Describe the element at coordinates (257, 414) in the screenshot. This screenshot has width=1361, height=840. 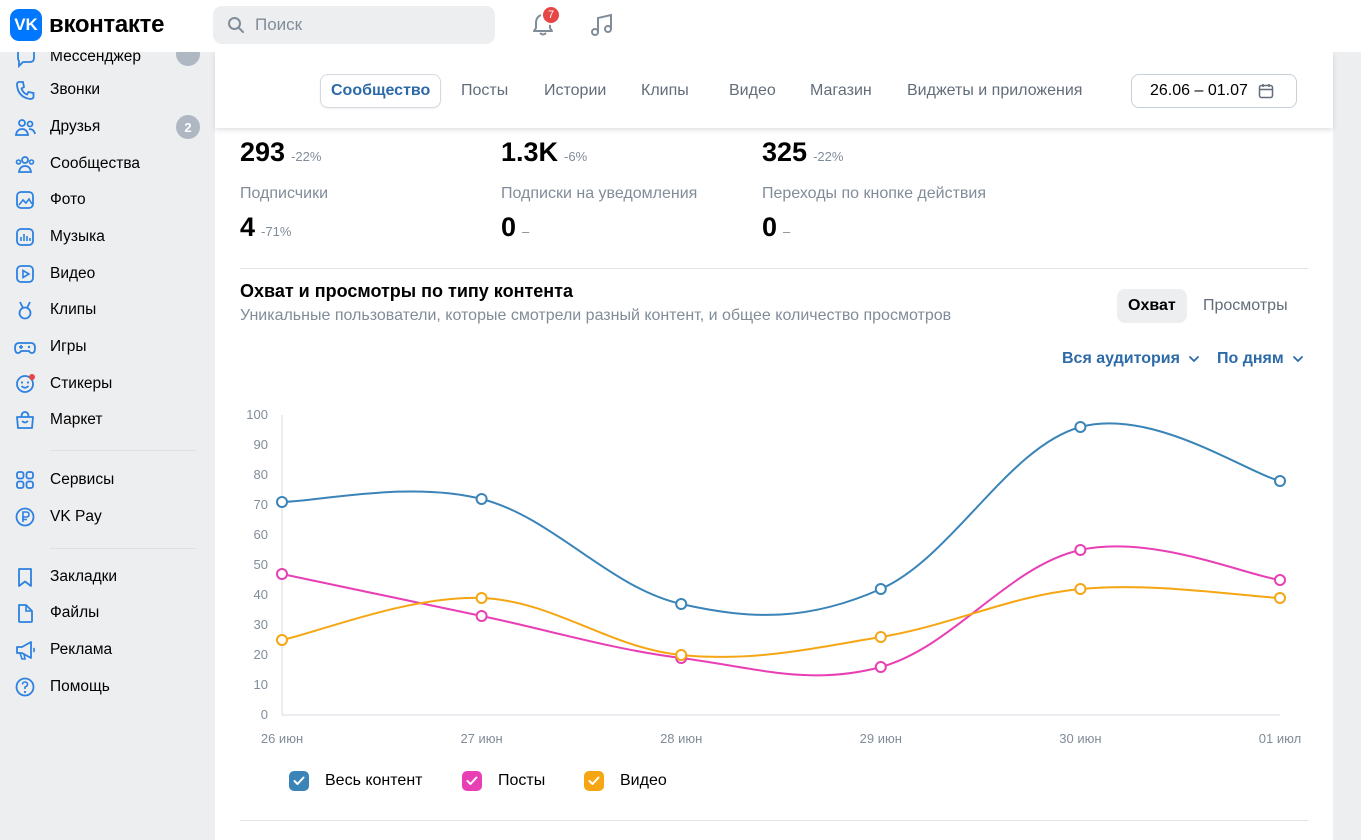
I see `y-tick-label: 100` at that location.